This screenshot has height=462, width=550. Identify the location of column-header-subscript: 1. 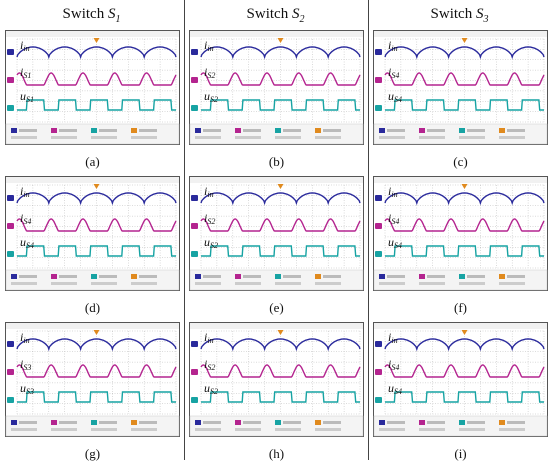
(118, 19).